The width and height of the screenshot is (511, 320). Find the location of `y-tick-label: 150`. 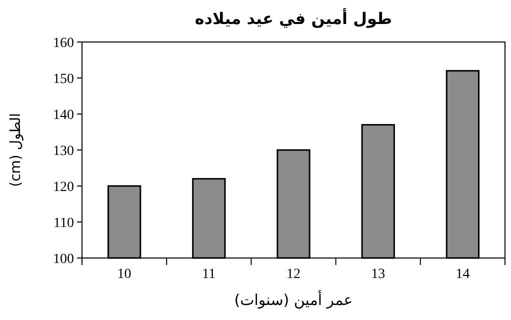

y-tick-label: 150 is located at coordinates (63, 79).